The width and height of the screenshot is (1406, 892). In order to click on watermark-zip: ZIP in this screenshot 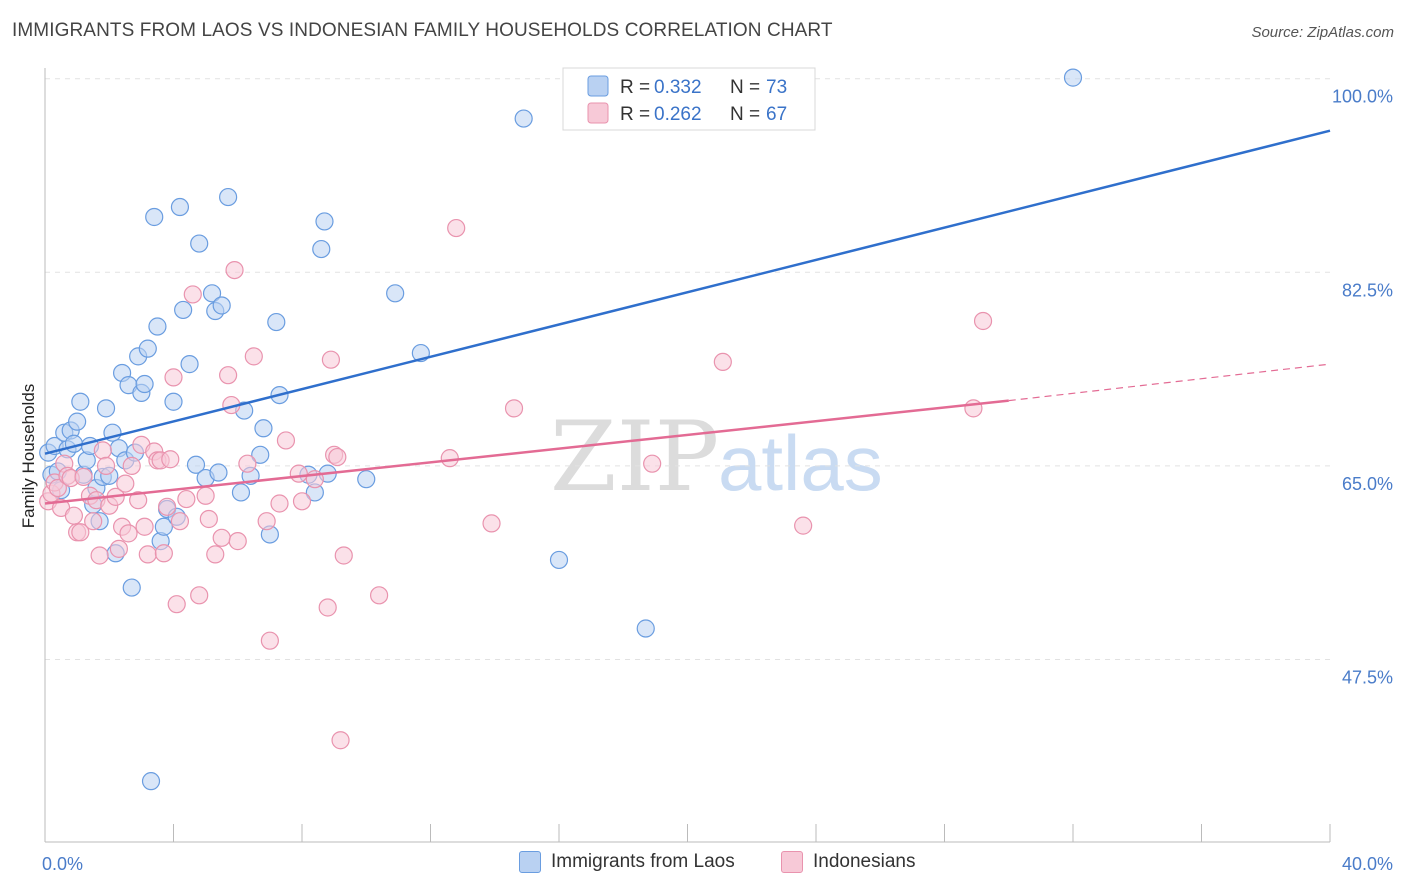, I will do `click(634, 457)`.